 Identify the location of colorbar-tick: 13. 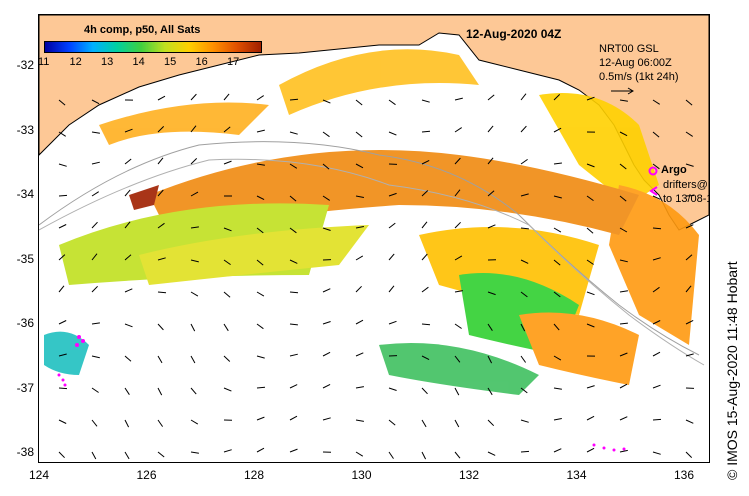
(107, 62).